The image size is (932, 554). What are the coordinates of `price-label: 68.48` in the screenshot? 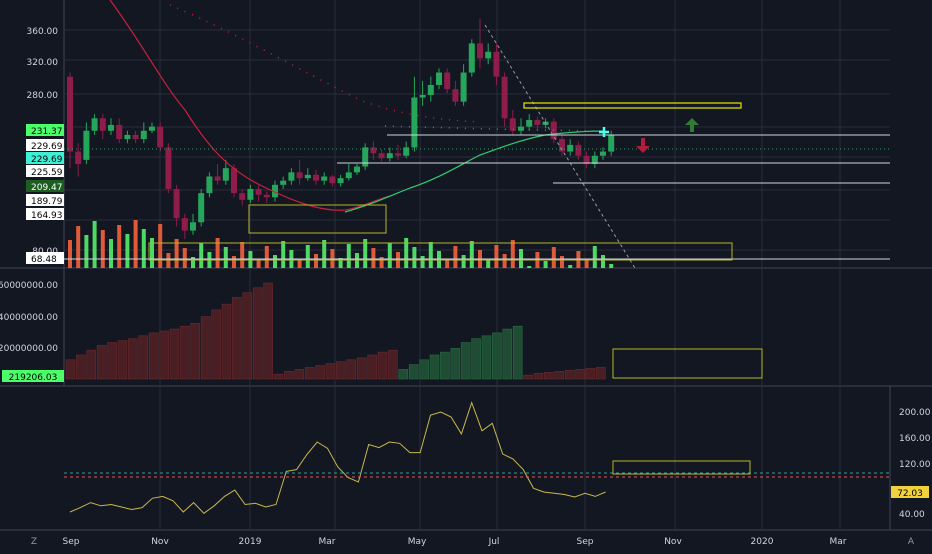 It's located at (44, 260).